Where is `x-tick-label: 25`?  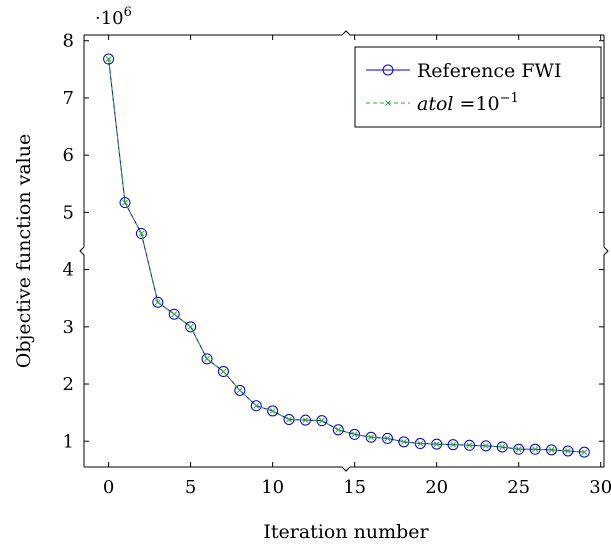 x-tick-label: 25 is located at coordinates (518, 487).